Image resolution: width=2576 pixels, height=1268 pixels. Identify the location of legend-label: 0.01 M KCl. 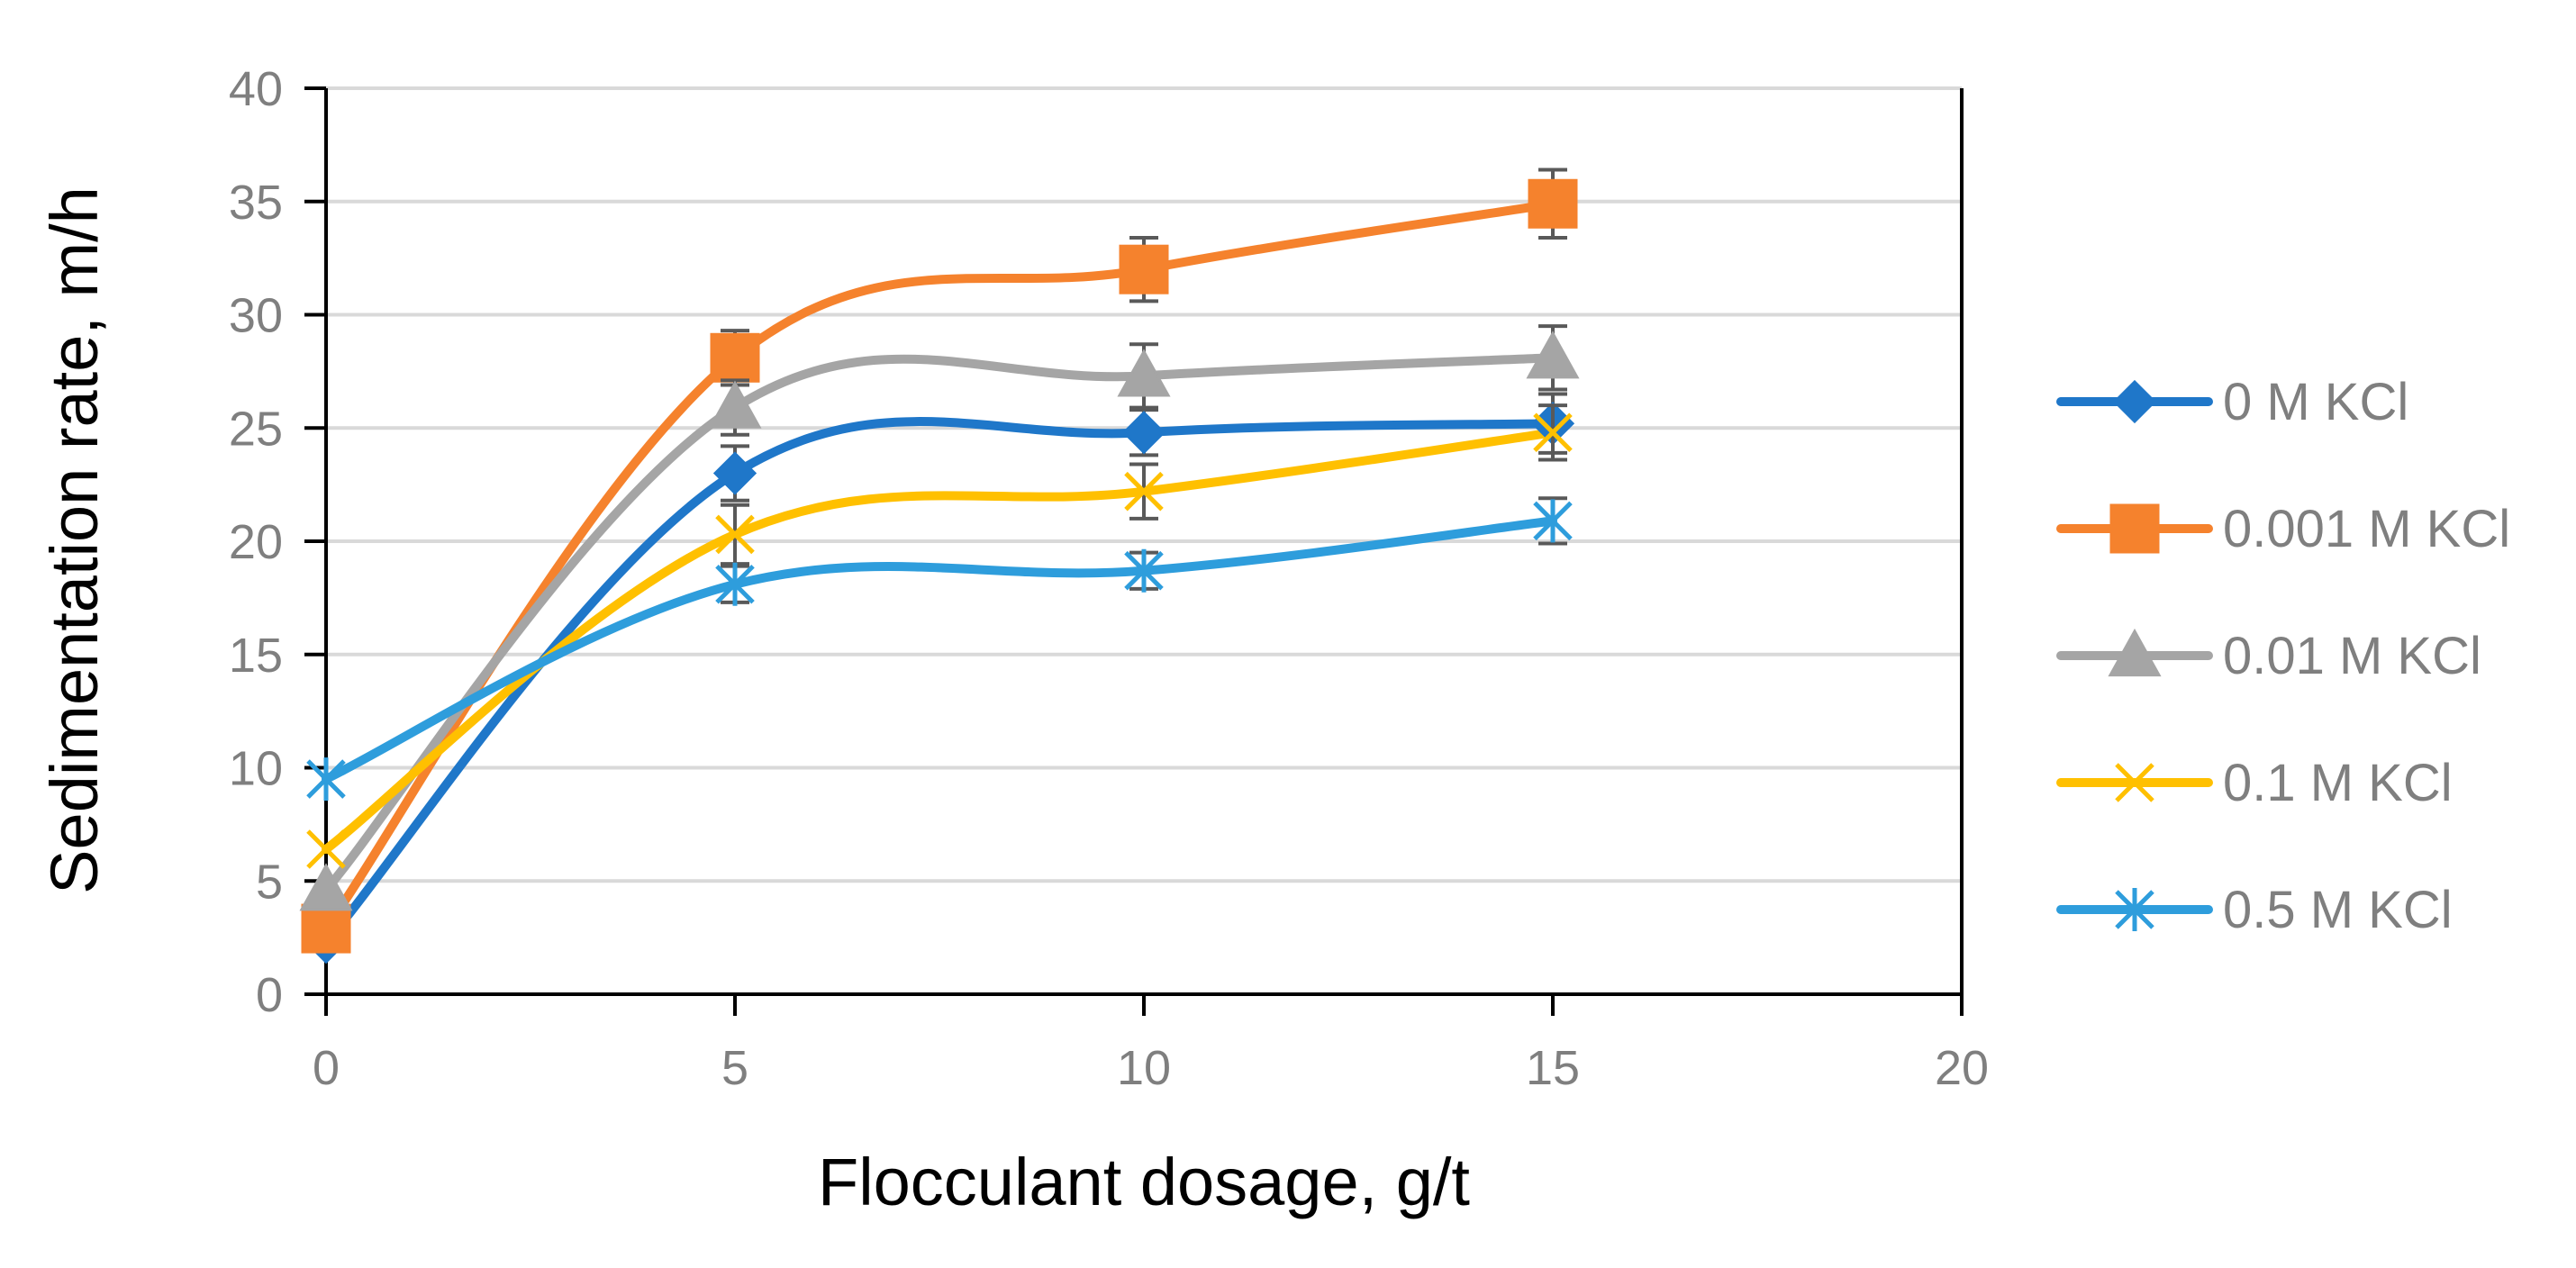
(2352, 656).